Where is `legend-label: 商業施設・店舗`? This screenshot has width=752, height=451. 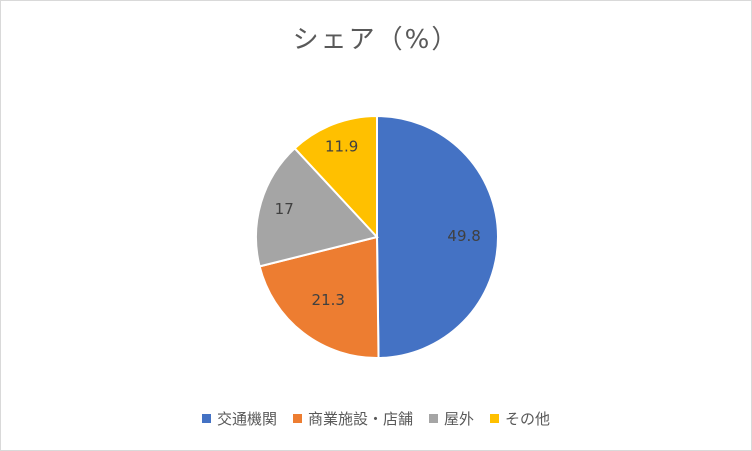 legend-label: 商業施設・店舗 is located at coordinates (360, 419).